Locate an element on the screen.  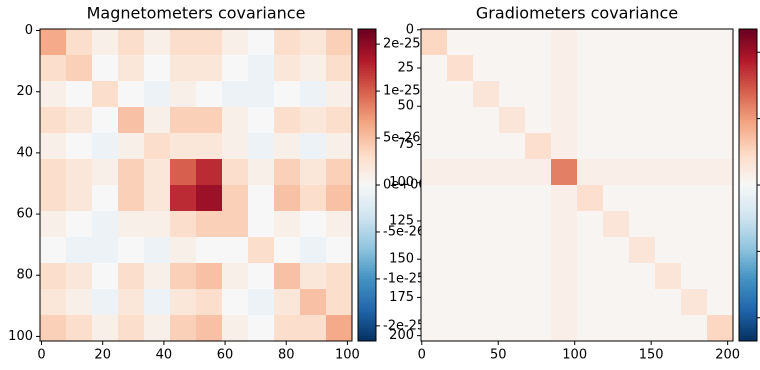
y-tick-label: 50 is located at coordinates (405, 106).